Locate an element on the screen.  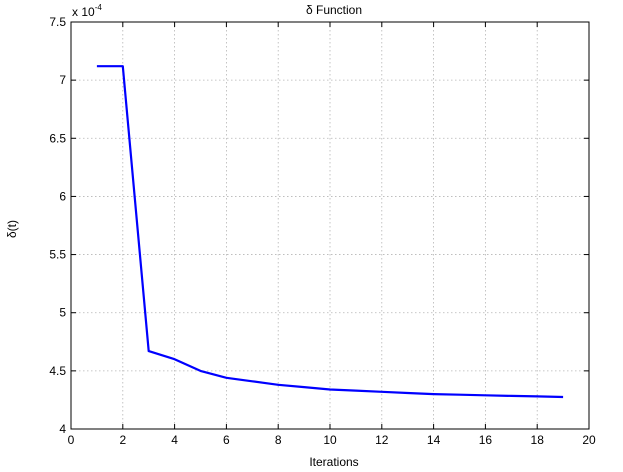
x-tick-label: 18 is located at coordinates (538, 440).